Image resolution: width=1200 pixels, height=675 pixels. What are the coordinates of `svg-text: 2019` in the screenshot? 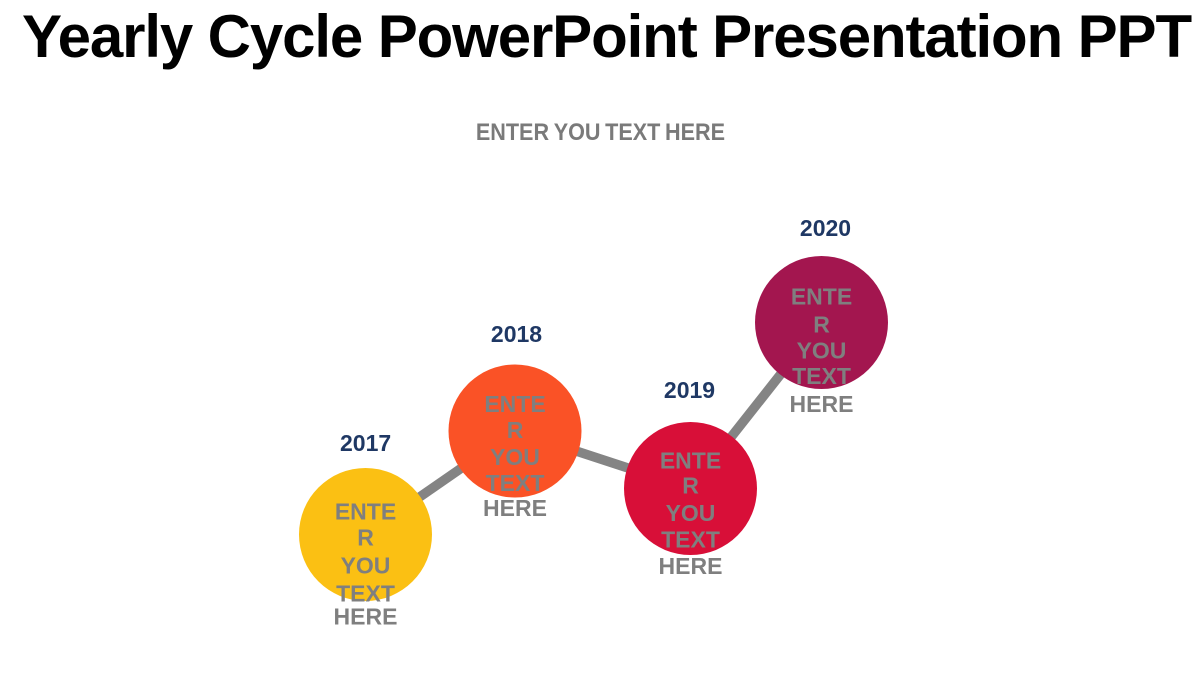 It's located at (689, 390).